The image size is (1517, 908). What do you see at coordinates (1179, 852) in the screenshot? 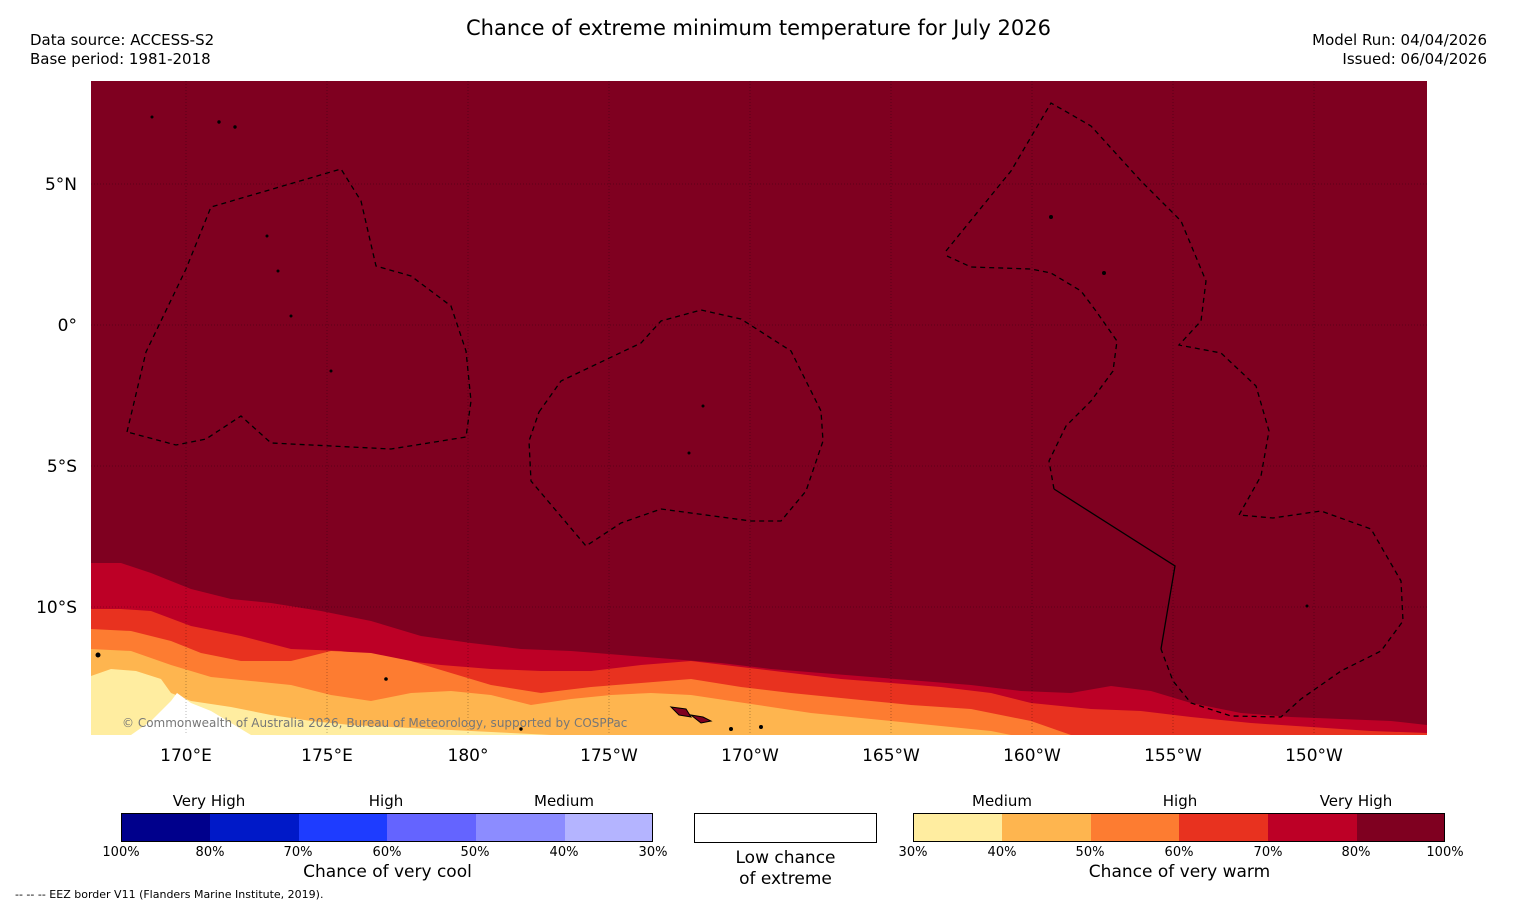
I see `warm-tick-60: 60%` at bounding box center [1179, 852].